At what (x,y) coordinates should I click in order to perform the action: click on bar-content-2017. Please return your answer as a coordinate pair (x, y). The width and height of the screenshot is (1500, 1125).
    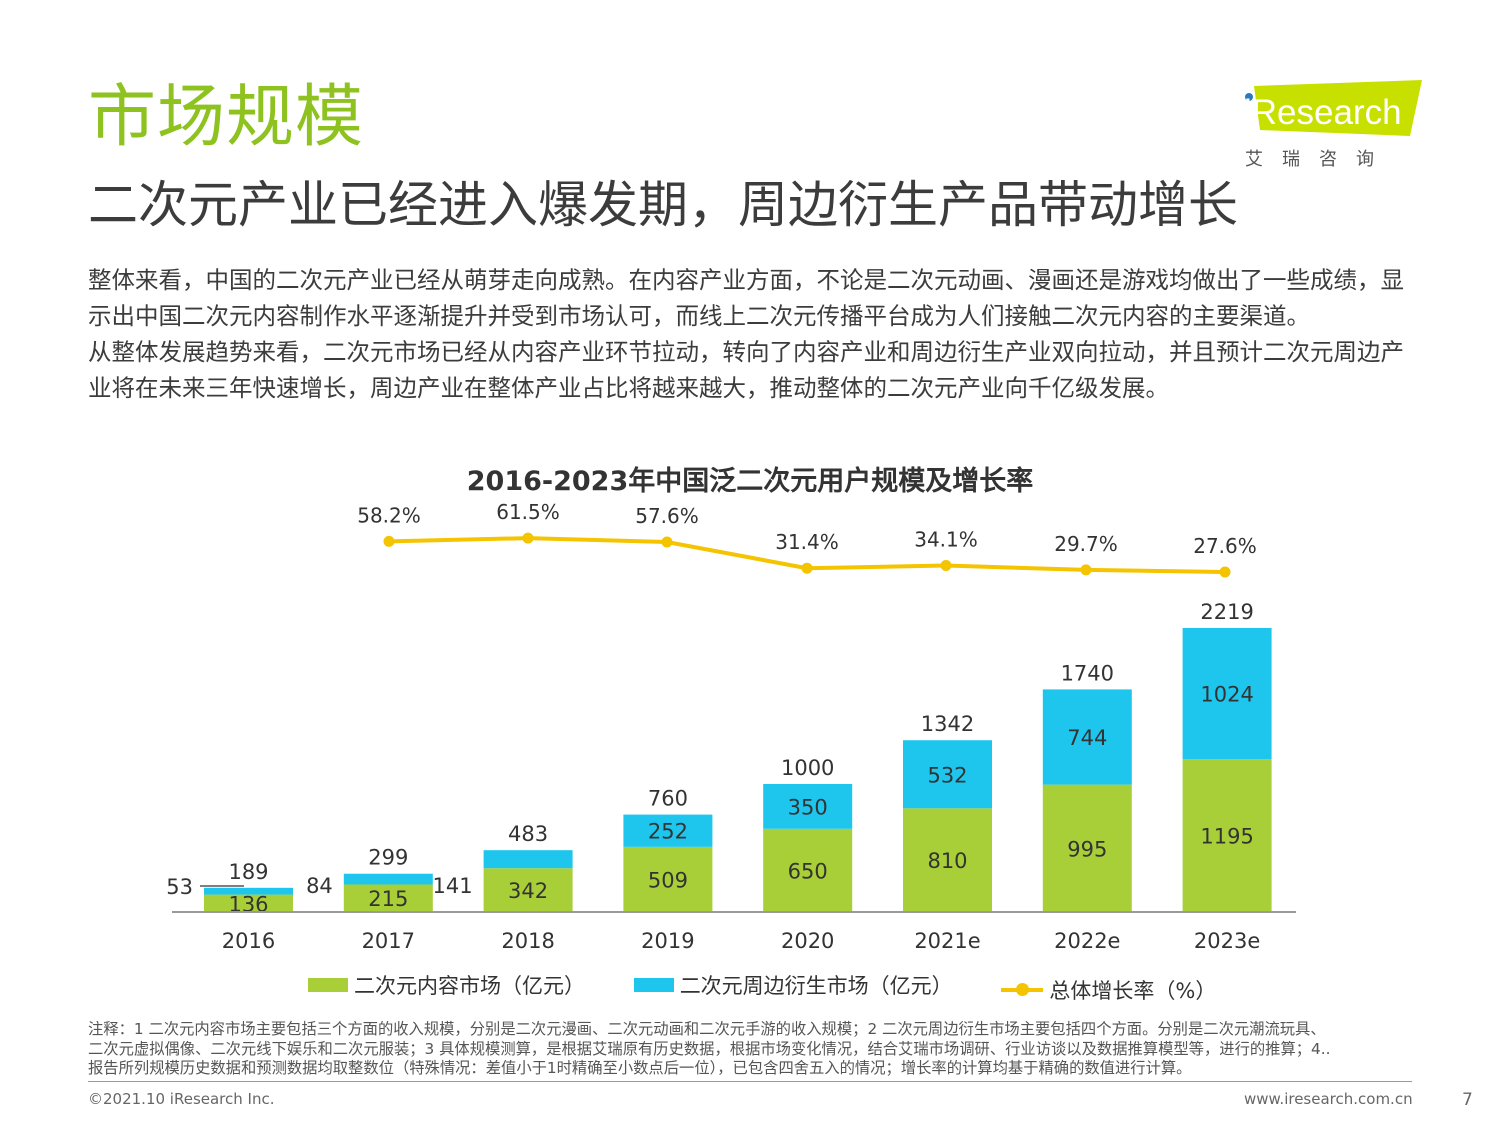
    Looking at the image, I should click on (388, 898).